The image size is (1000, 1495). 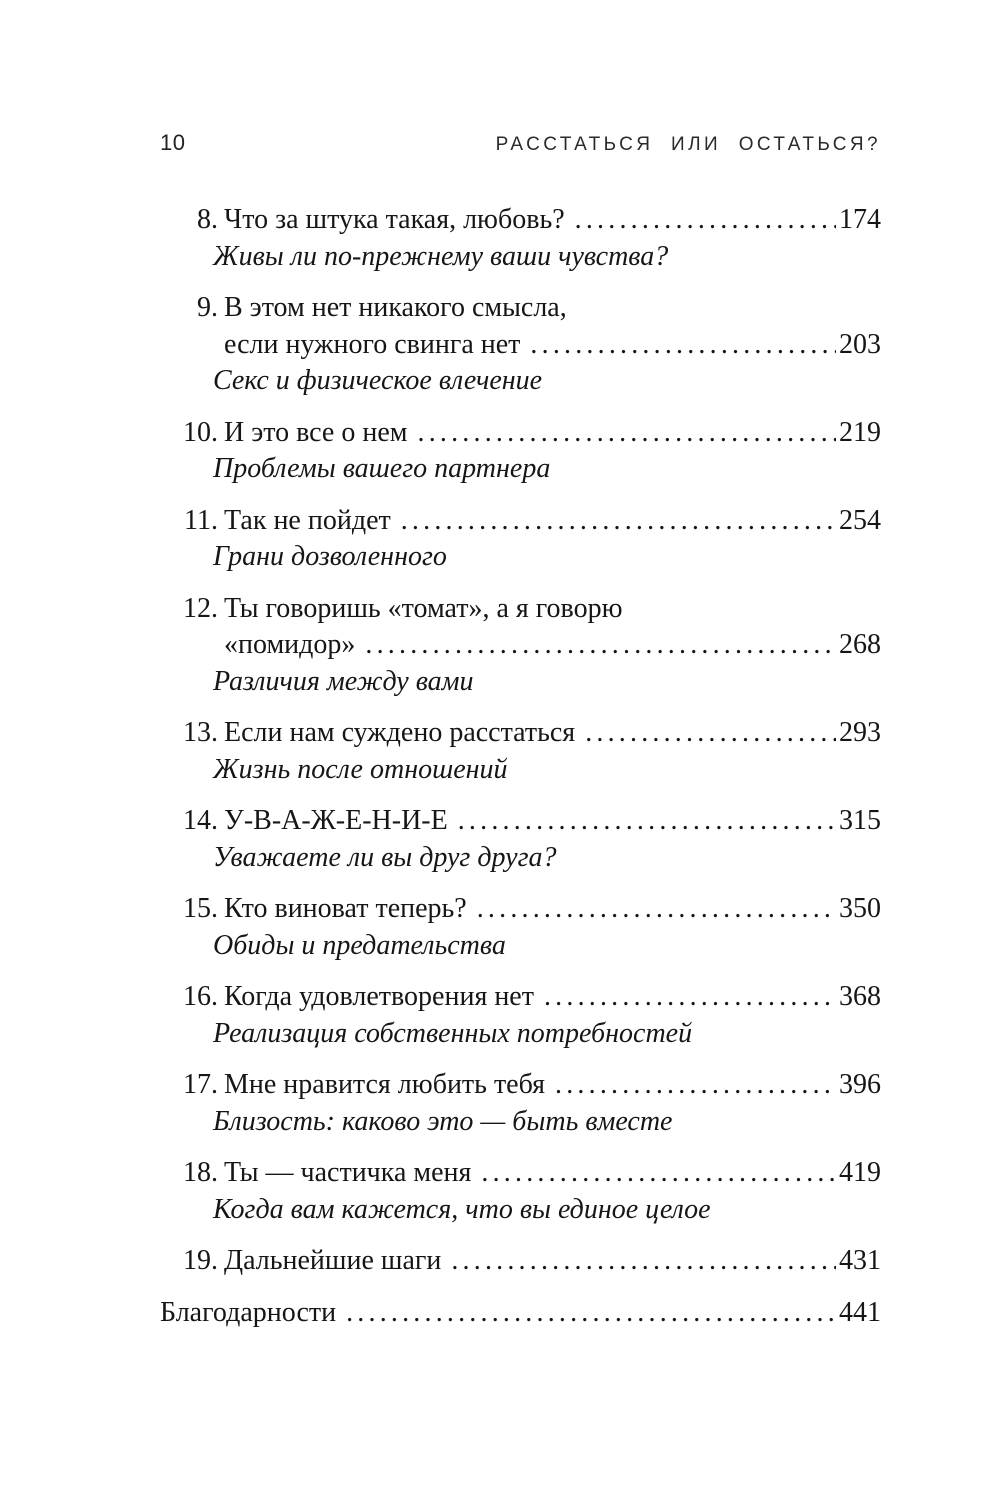 I want to click on toc-entry-line: 17.Мне нравится любить тебя 396, so click(x=520, y=1085).